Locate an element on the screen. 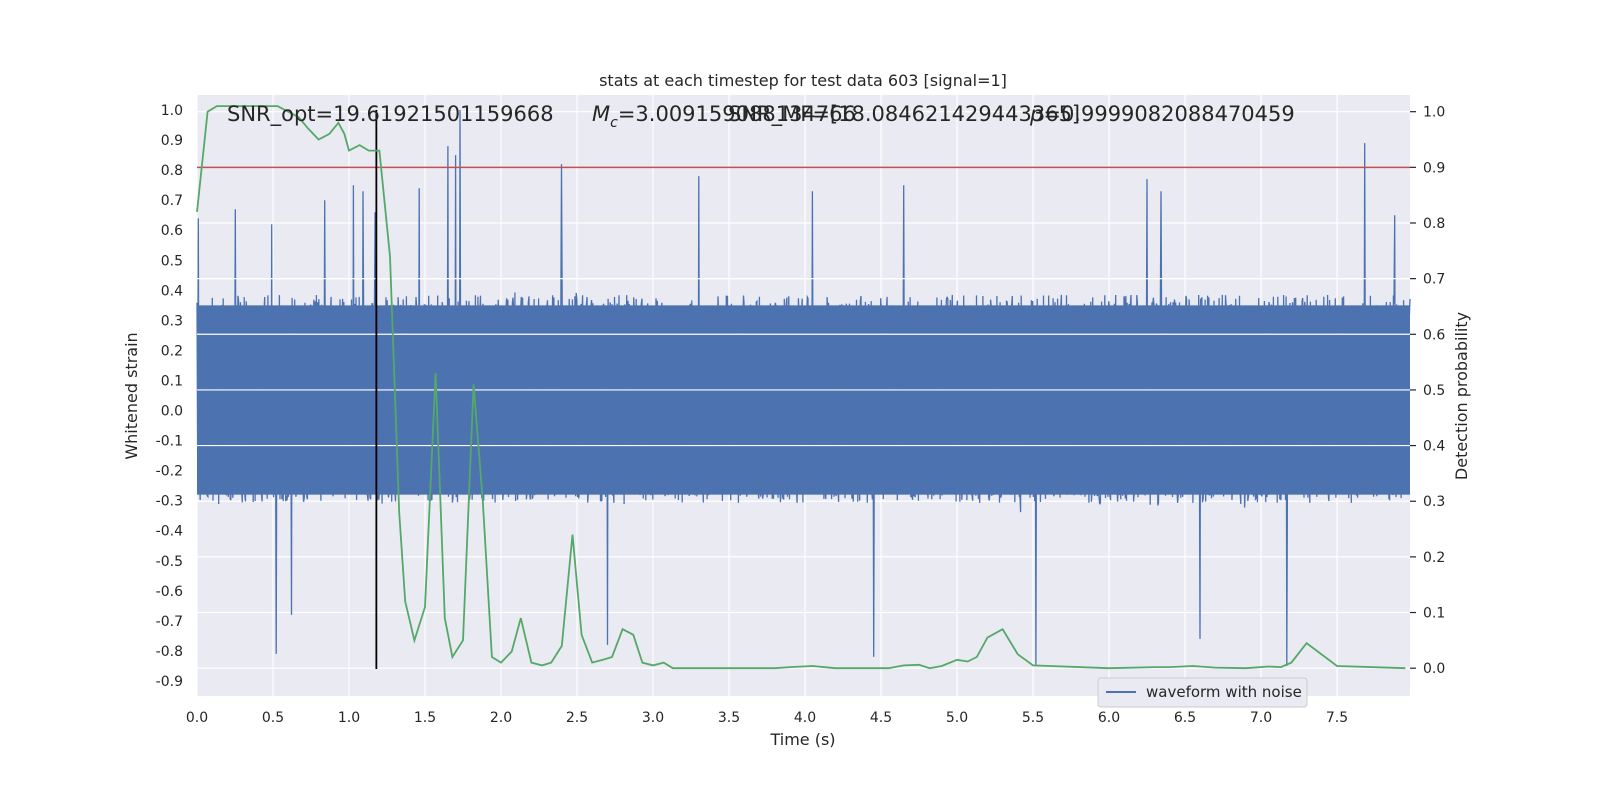 This screenshot has width=1600, height=800. legend-box is located at coordinates (1202, 692).